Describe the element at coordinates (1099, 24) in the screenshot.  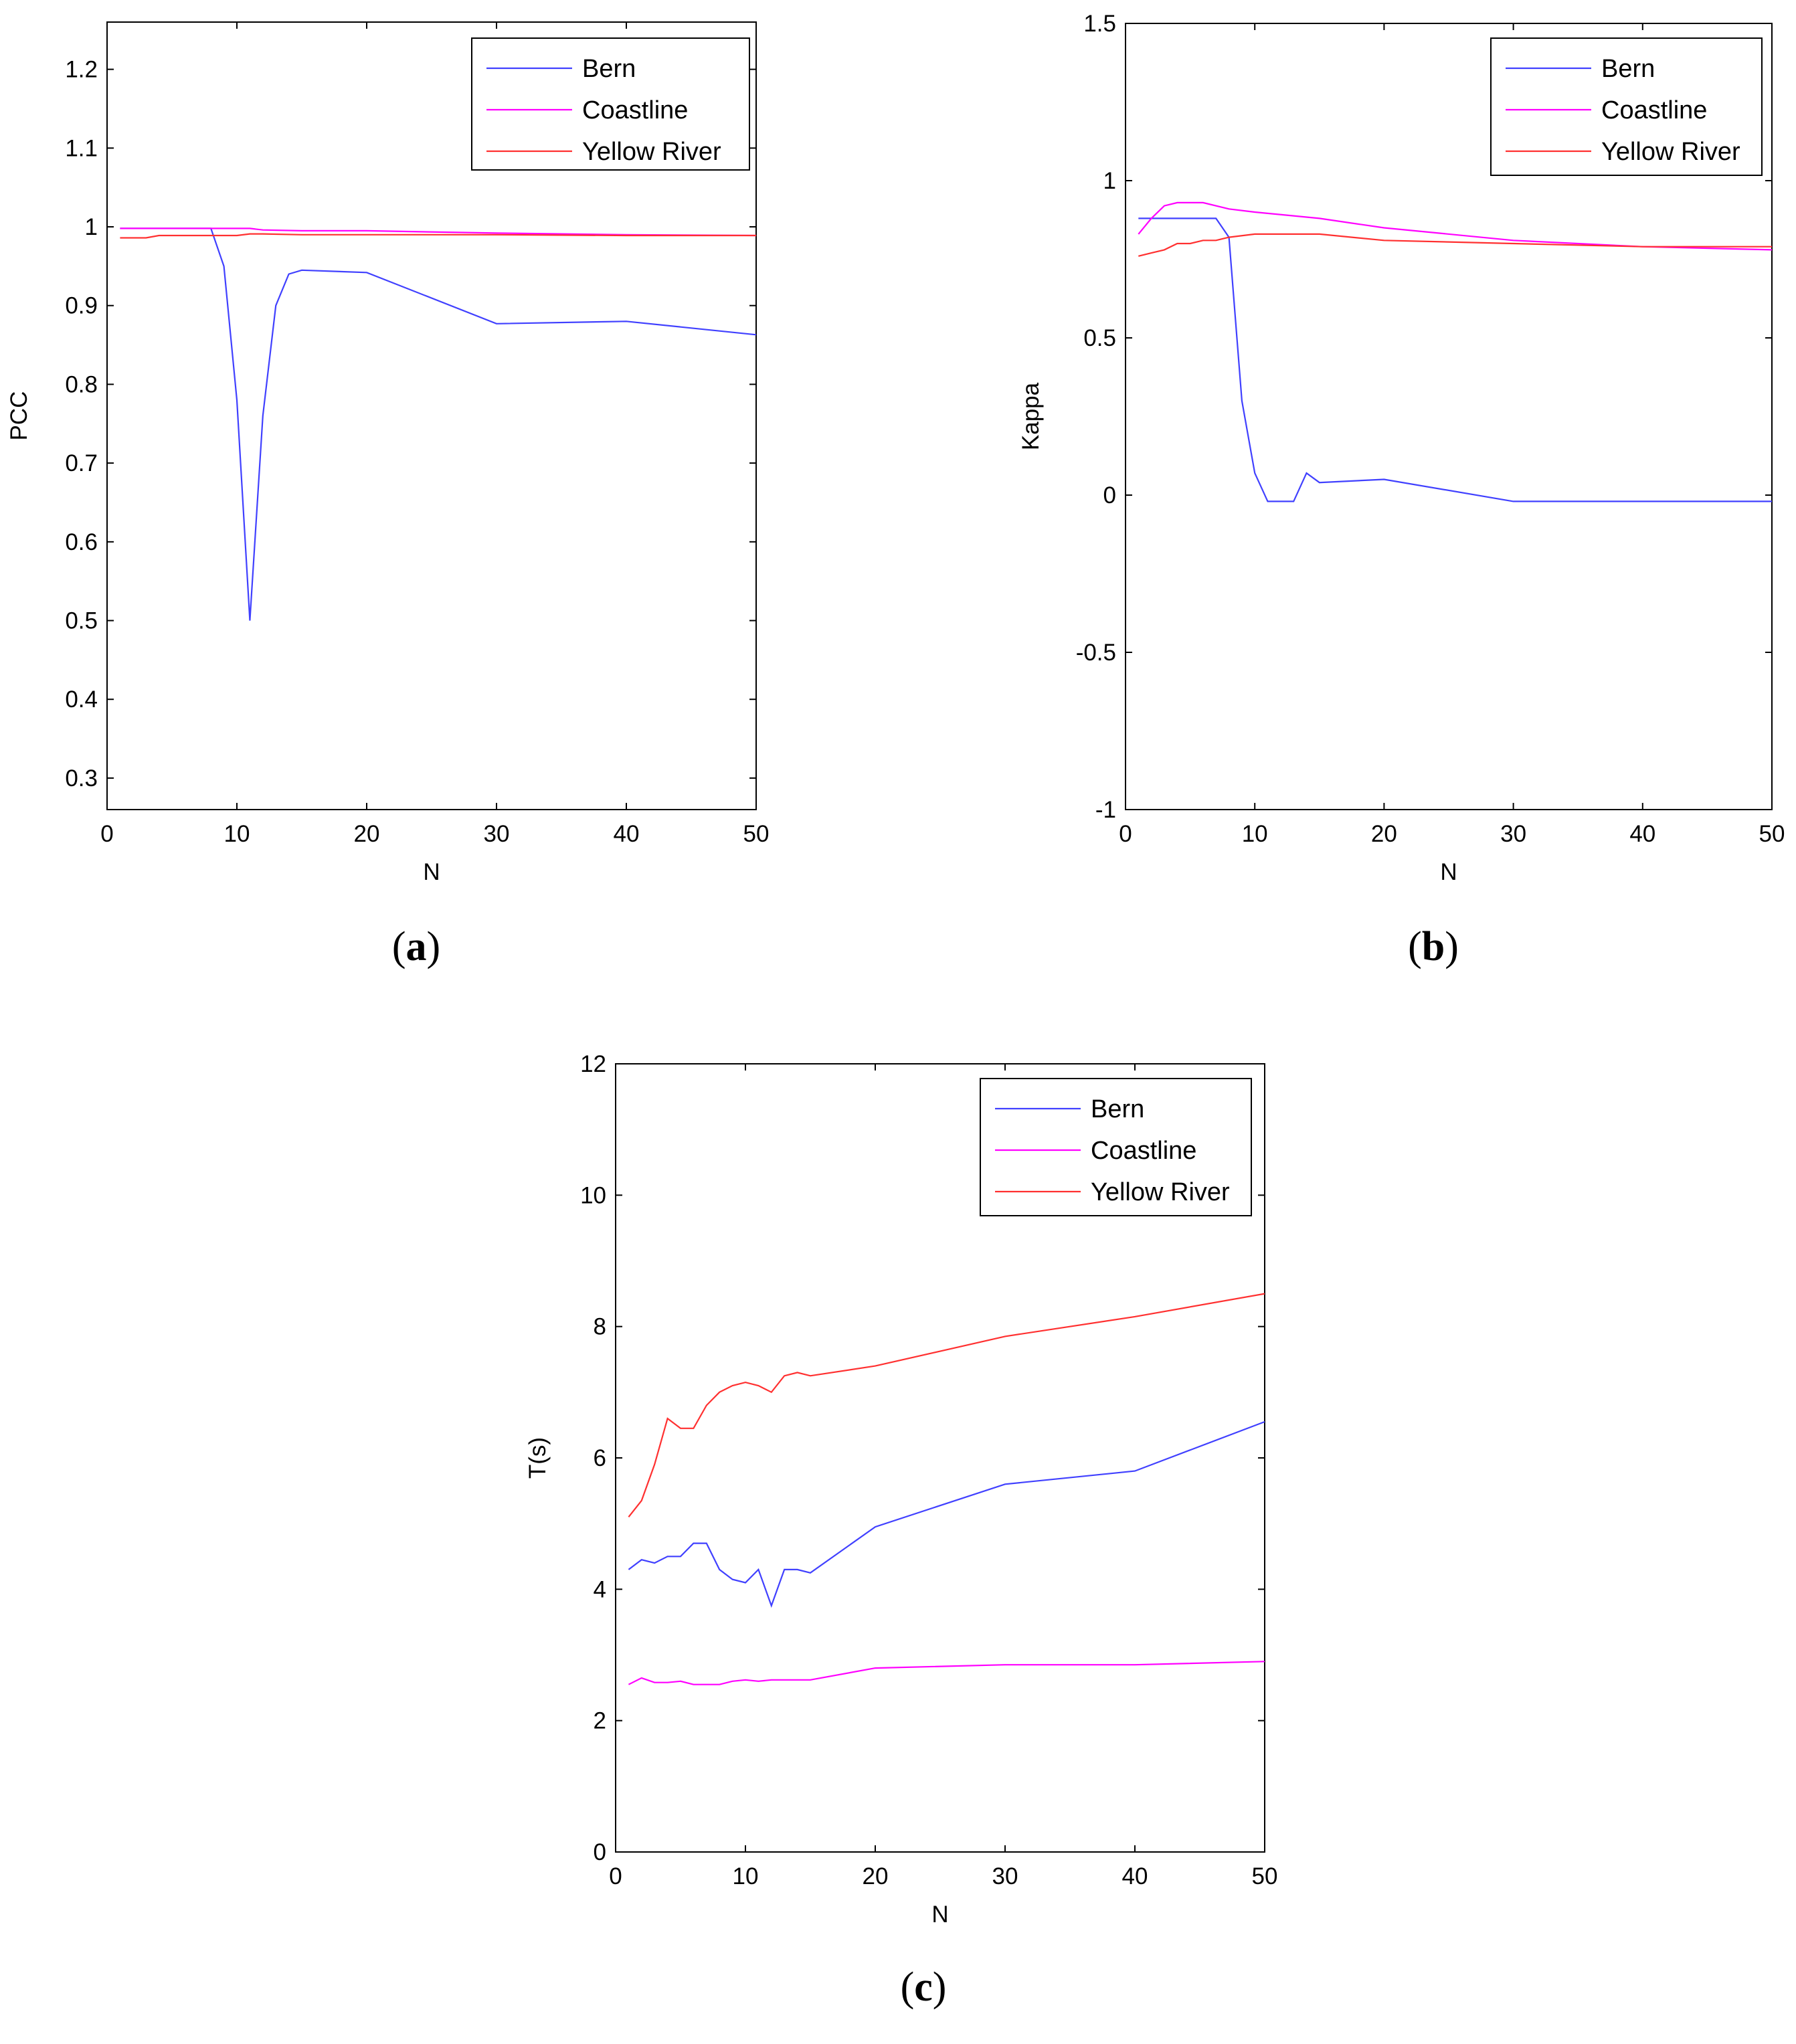
I see `y-tick-label: 1.5` at that location.